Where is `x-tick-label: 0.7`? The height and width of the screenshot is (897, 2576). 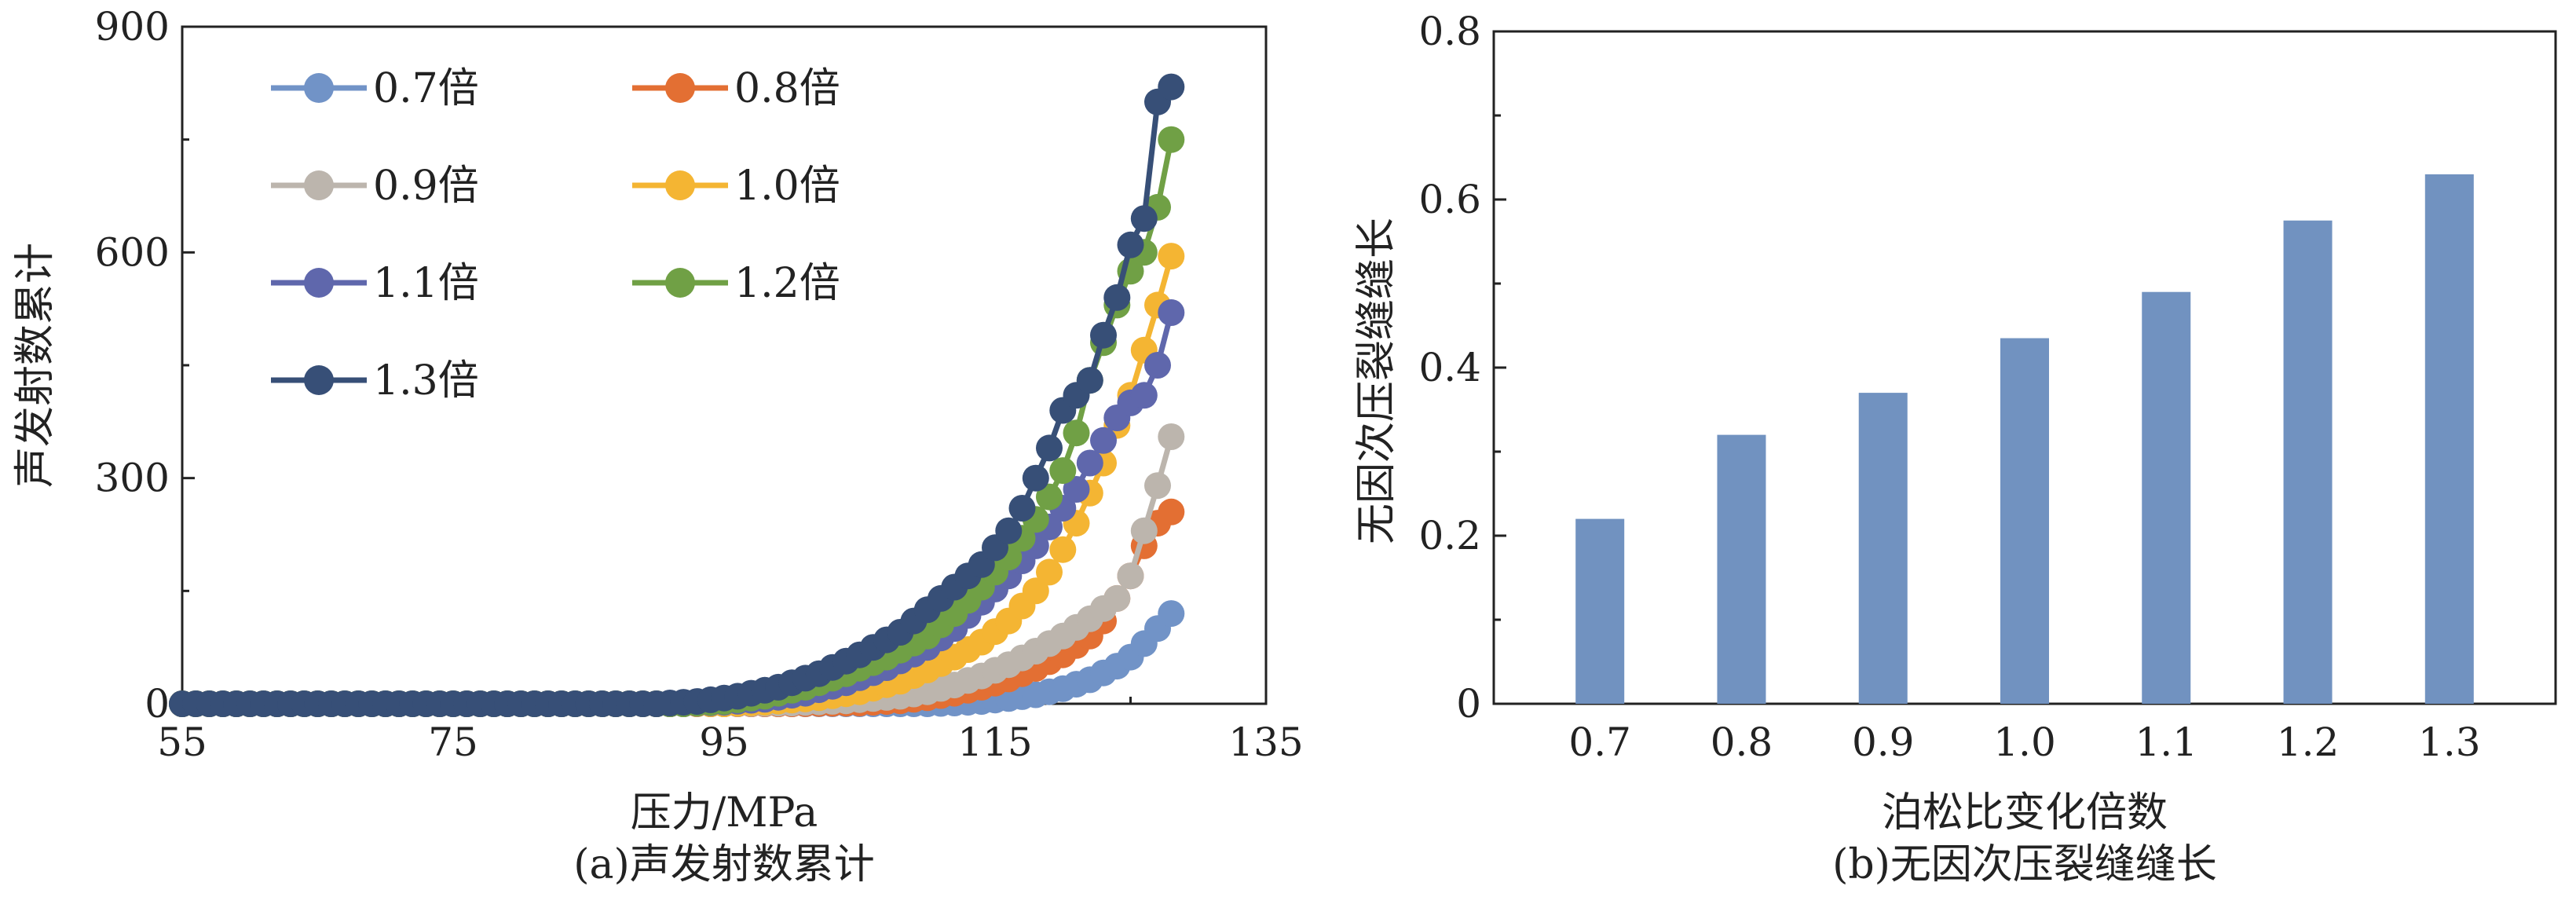
x-tick-label: 0.7 is located at coordinates (1599, 742).